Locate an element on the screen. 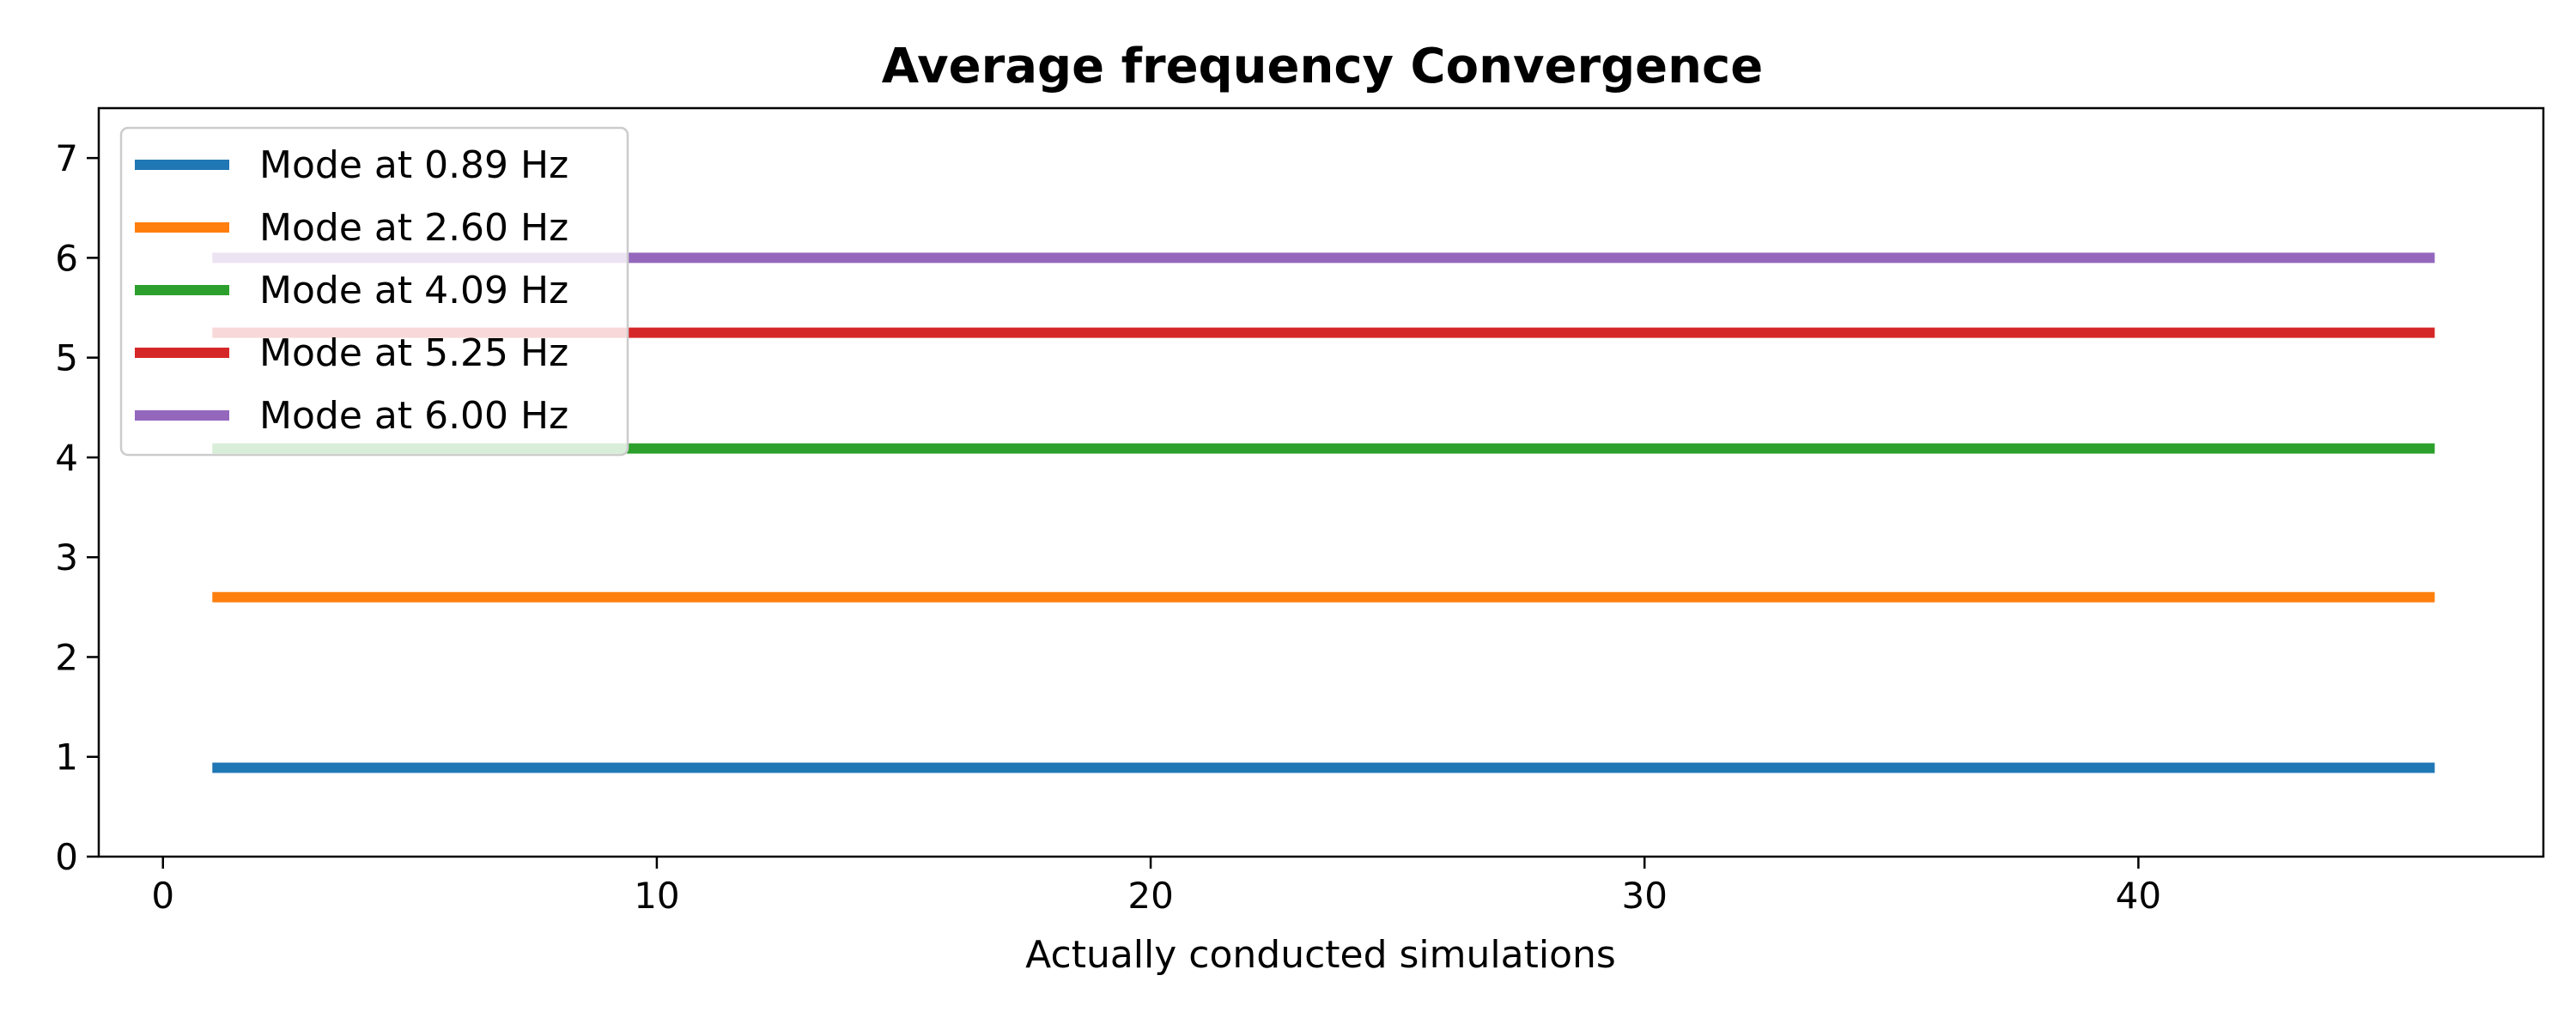 This screenshot has height=1030, width=2576. y-tick-label-4: 4 is located at coordinates (66, 458).